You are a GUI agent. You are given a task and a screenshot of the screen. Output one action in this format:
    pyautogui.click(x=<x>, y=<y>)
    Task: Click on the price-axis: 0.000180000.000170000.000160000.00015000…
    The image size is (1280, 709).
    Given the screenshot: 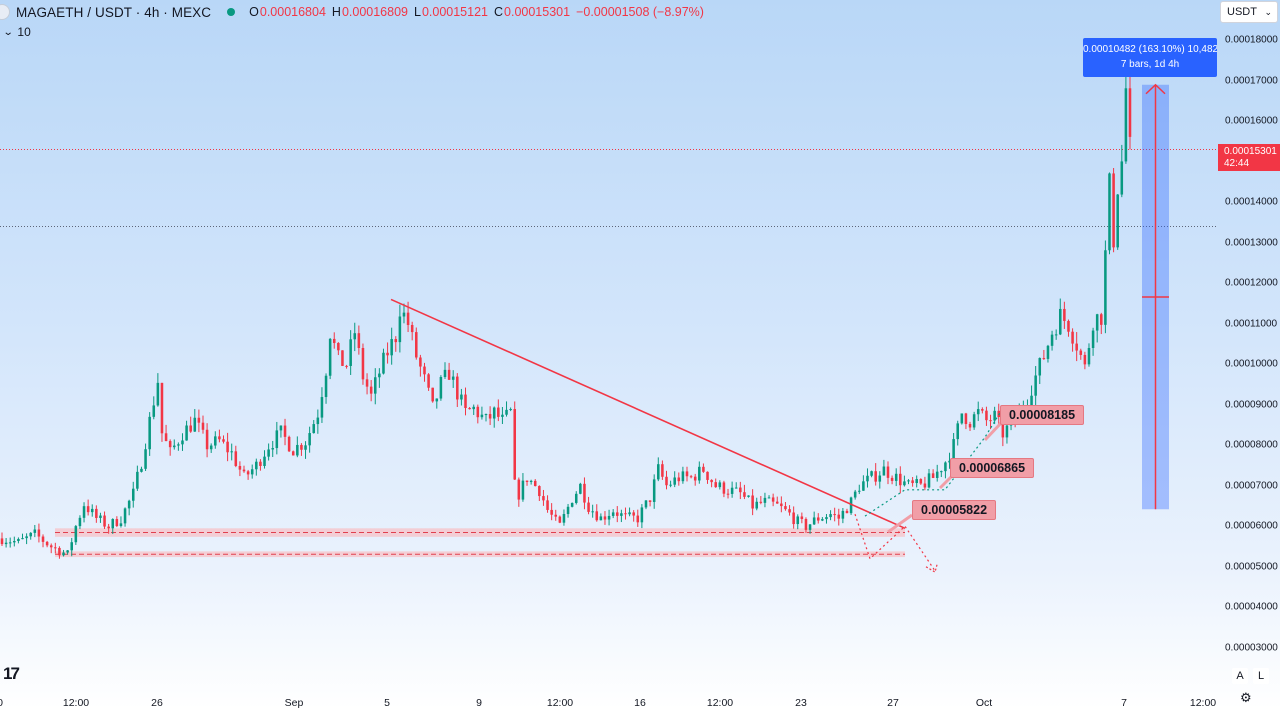 What is the action you would take?
    pyautogui.click(x=1249, y=344)
    